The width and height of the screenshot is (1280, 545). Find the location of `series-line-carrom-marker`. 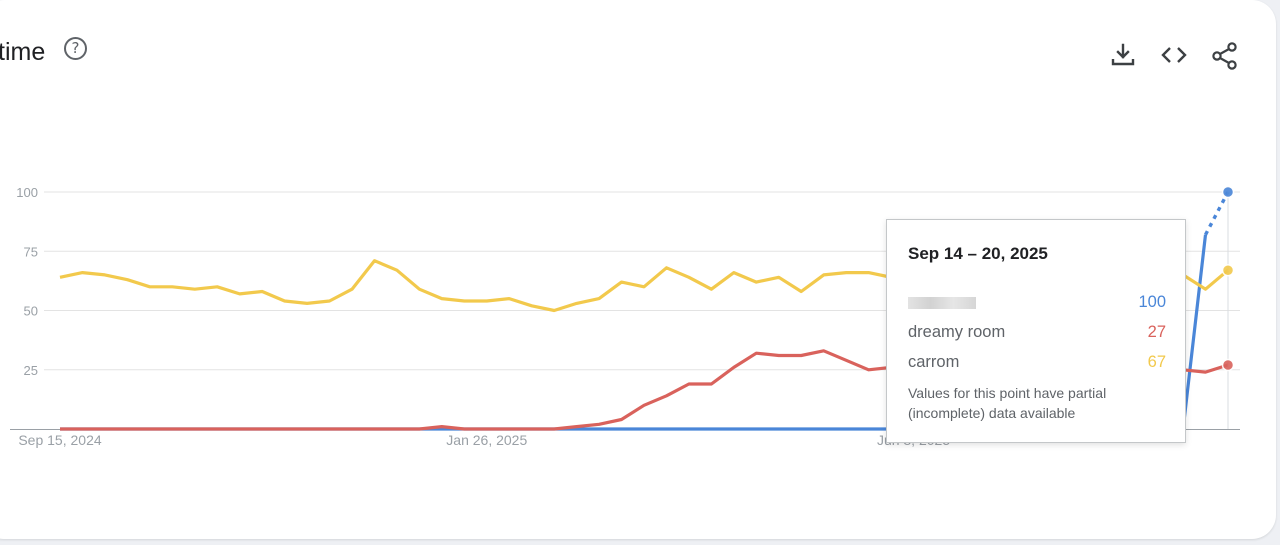

series-line-carrom-marker is located at coordinates (1228, 270).